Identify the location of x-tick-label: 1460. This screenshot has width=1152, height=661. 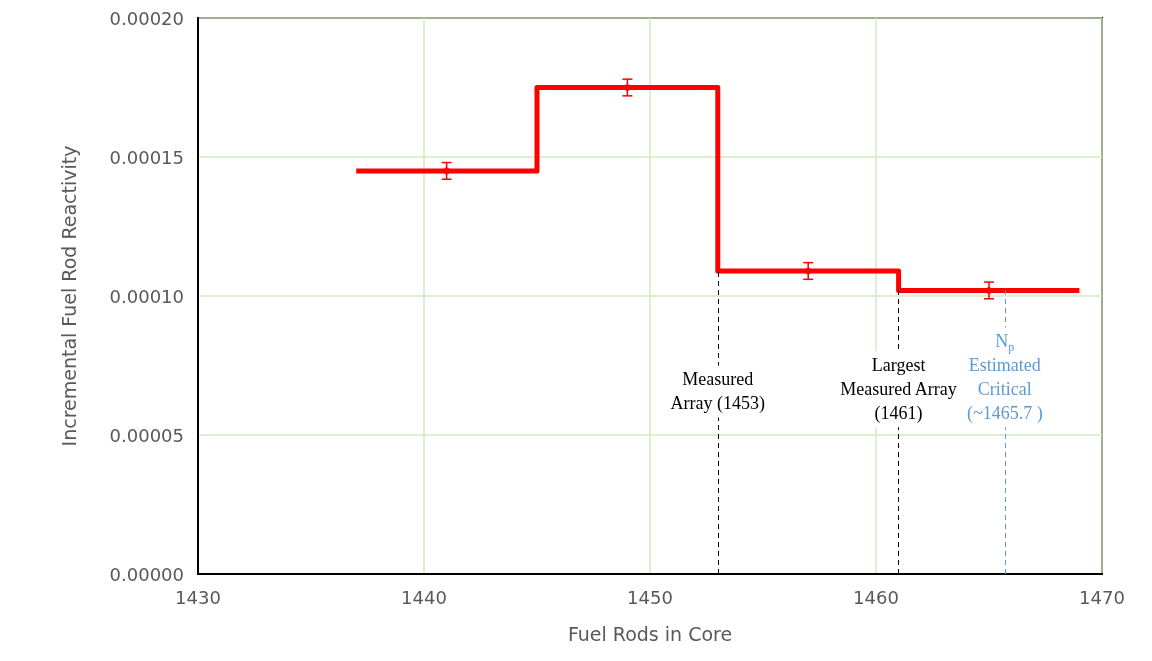
(876, 597).